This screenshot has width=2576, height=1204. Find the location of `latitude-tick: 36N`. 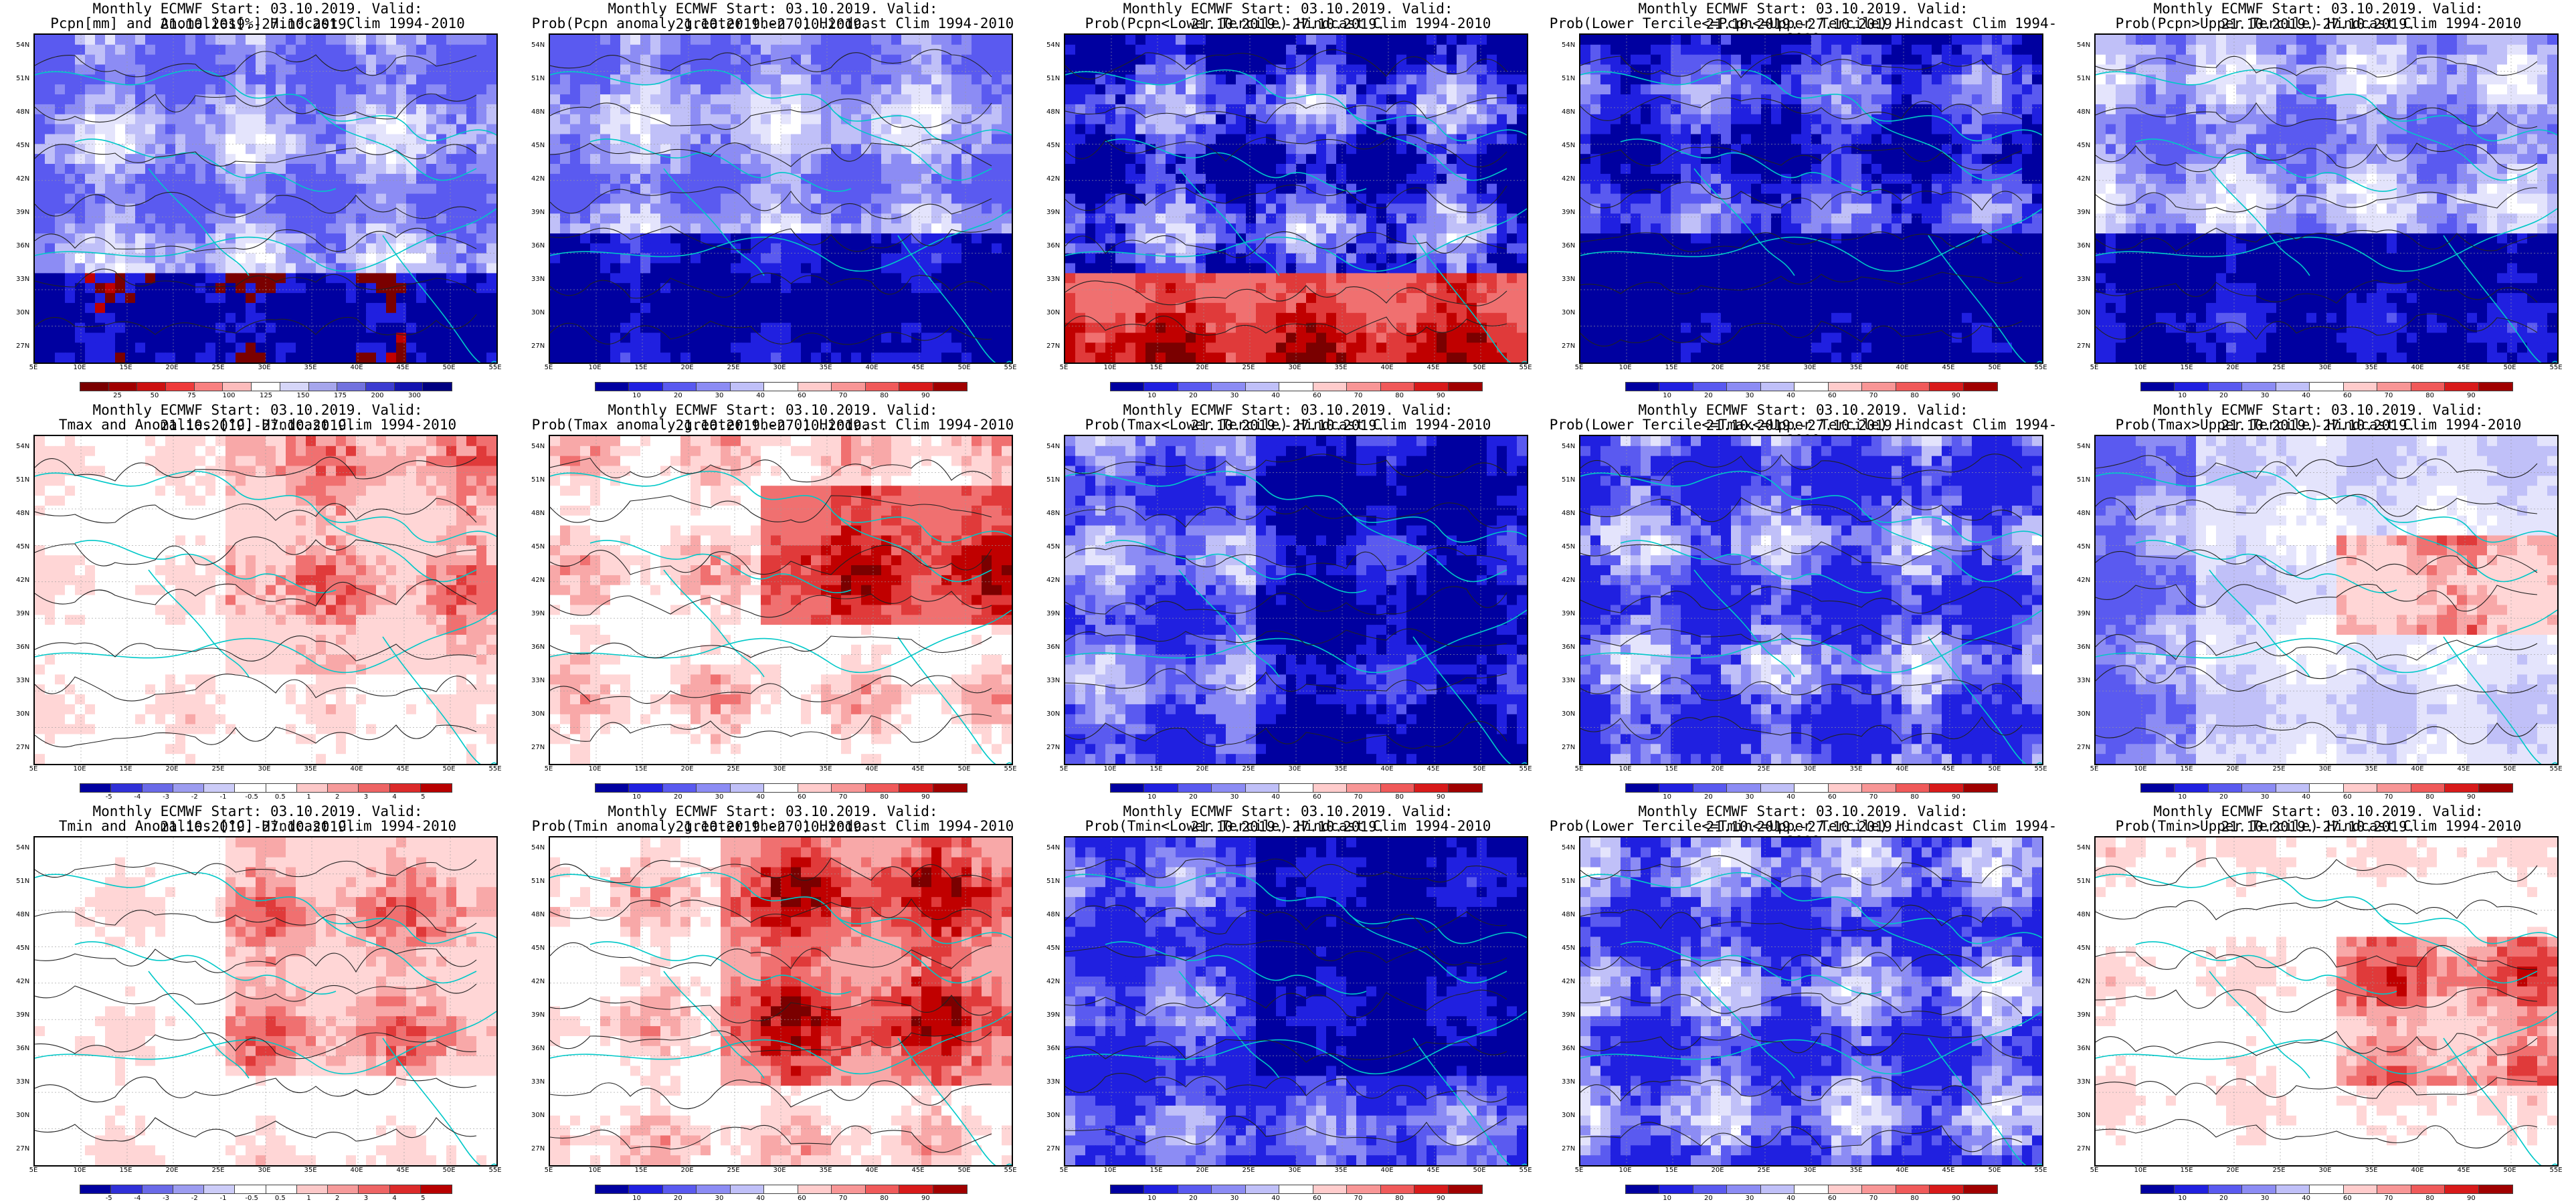

latitude-tick: 36N is located at coordinates (2083, 647).